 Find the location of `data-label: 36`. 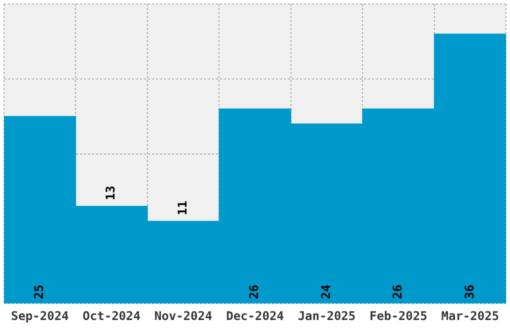

data-label: 36 is located at coordinates (469, 292).